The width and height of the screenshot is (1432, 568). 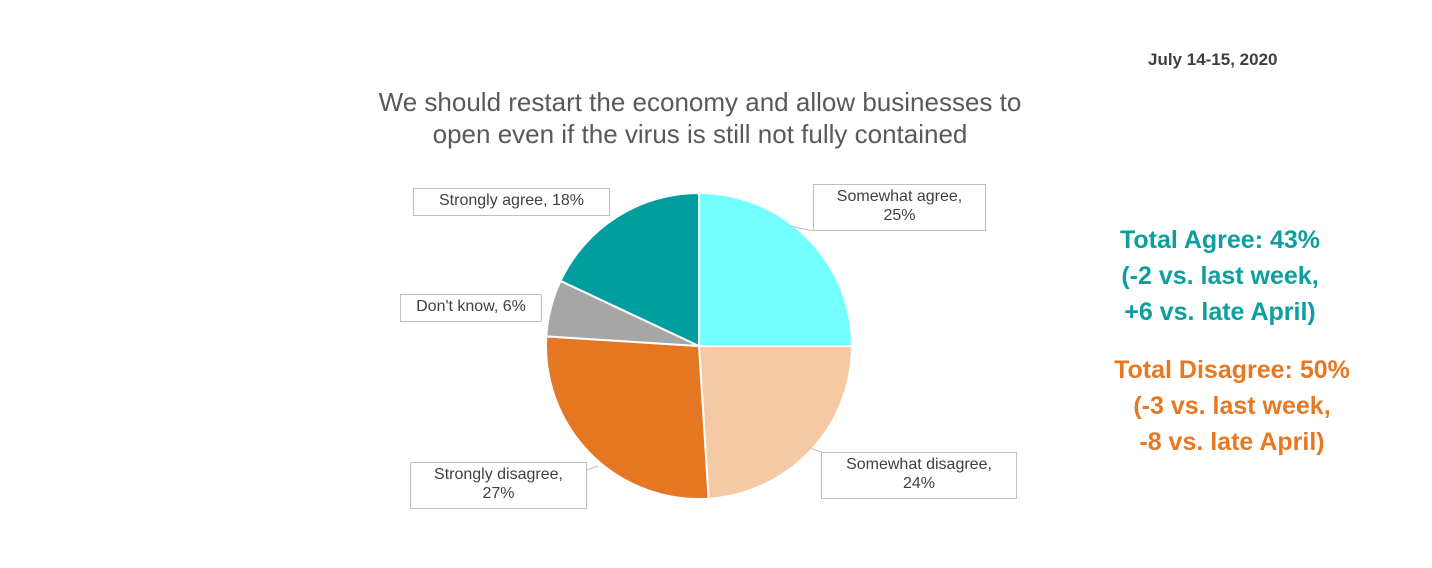 I want to click on total-agree-line-2: (-2 vs. last week,, so click(x=1220, y=276).